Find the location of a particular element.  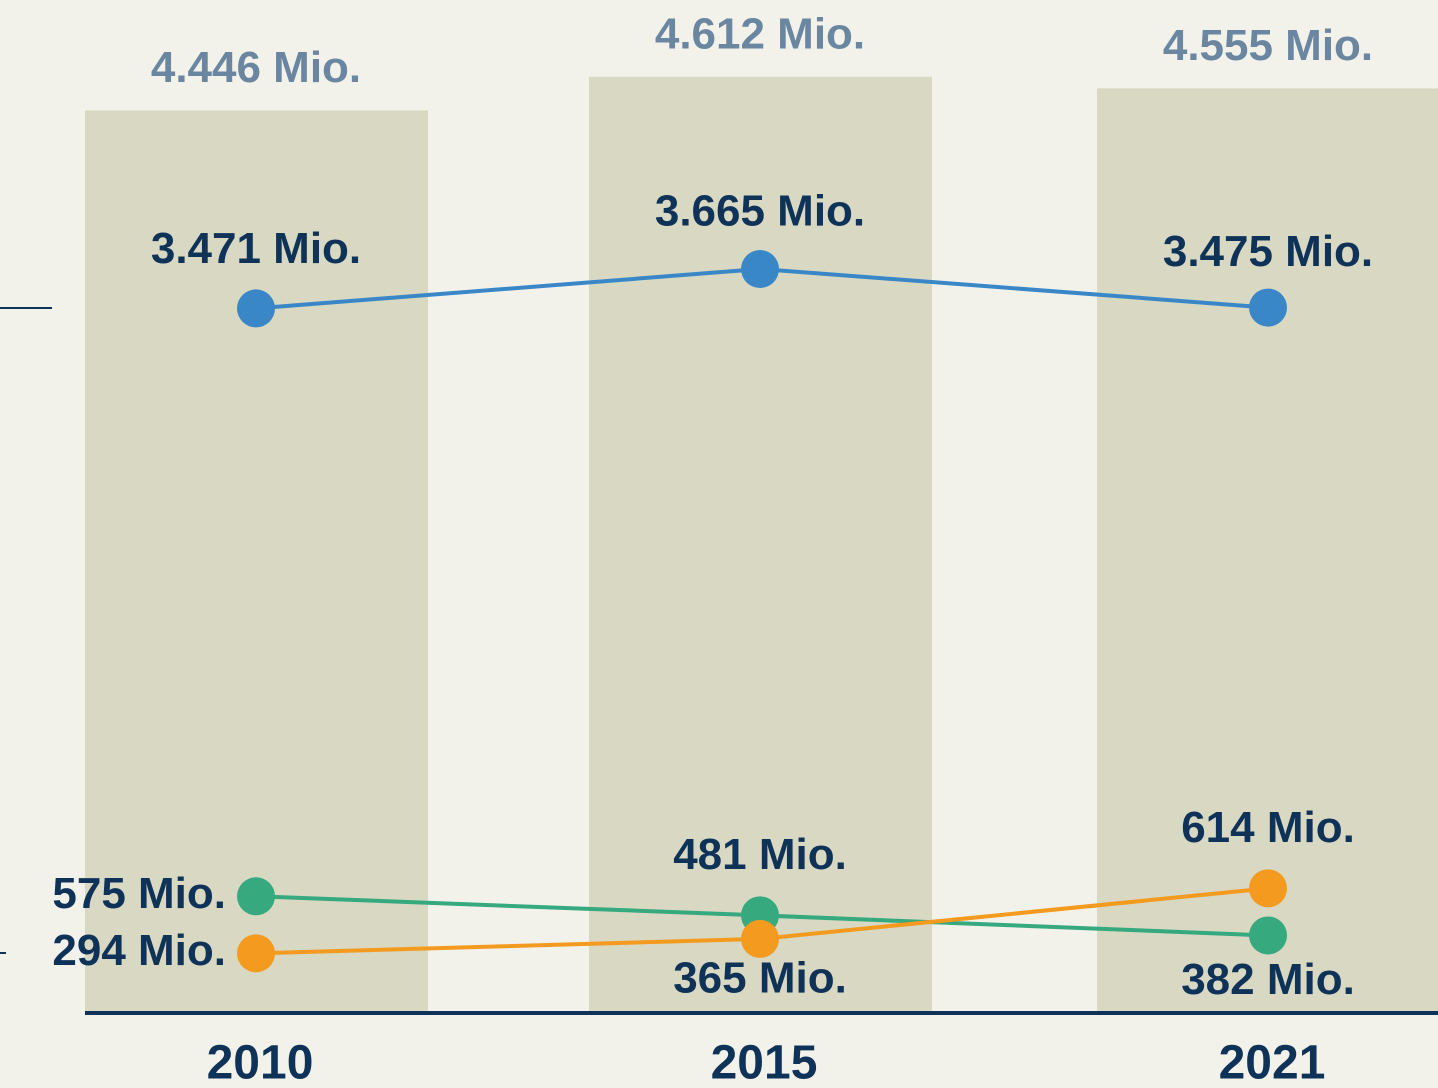

x-tick-label: 2021 is located at coordinates (1272, 1062).